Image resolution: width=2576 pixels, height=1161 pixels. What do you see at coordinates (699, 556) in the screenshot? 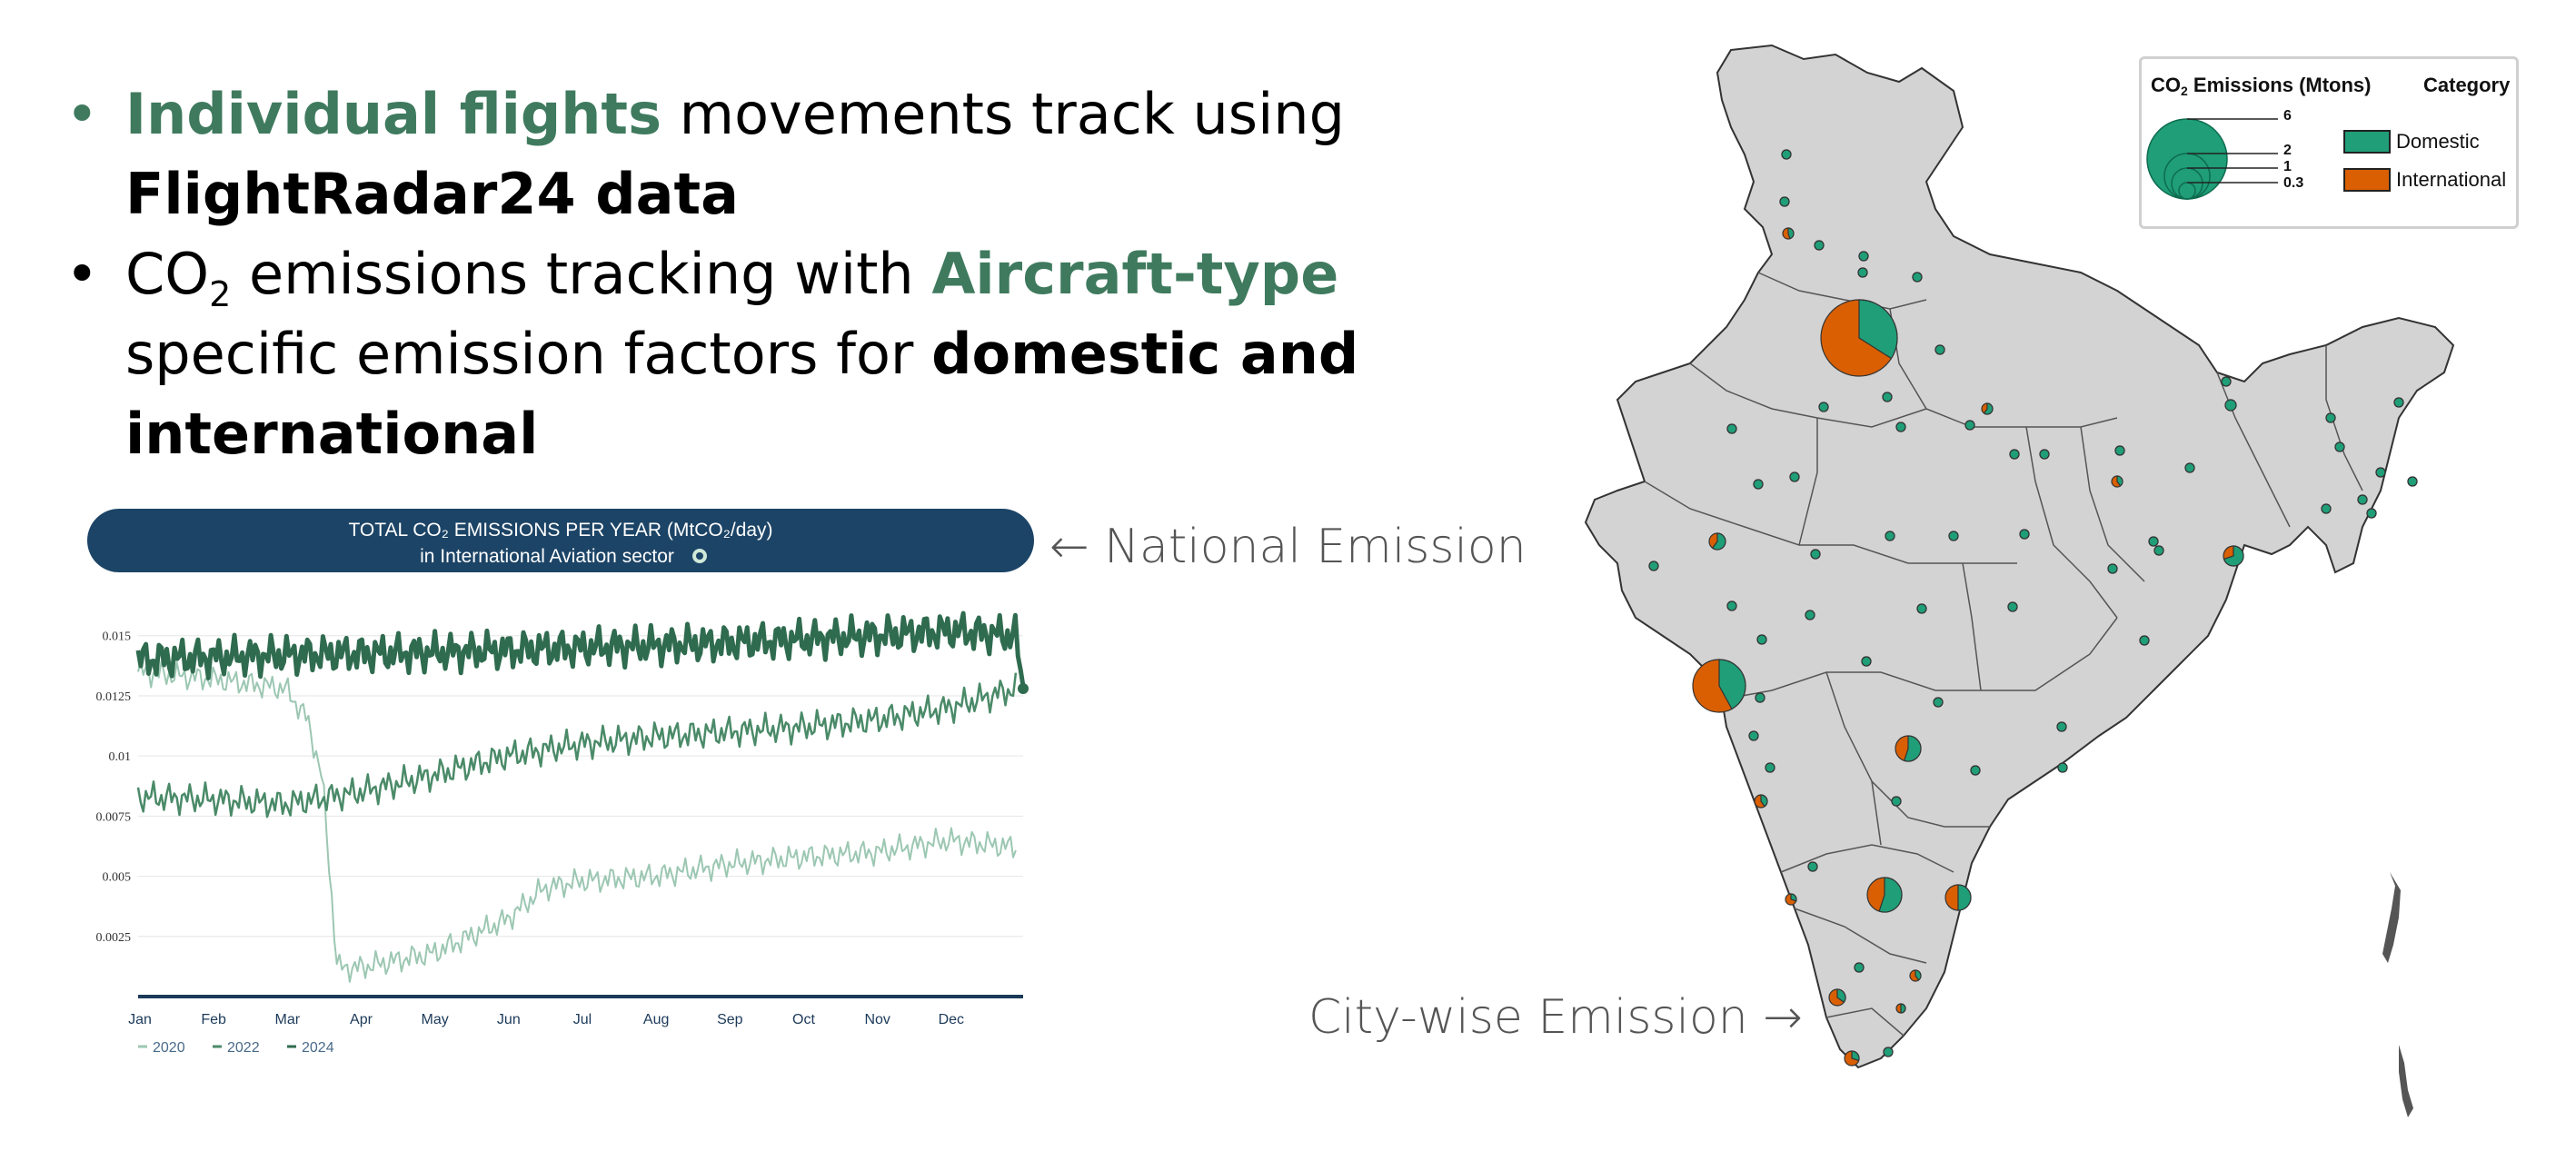
I see `info-icon` at bounding box center [699, 556].